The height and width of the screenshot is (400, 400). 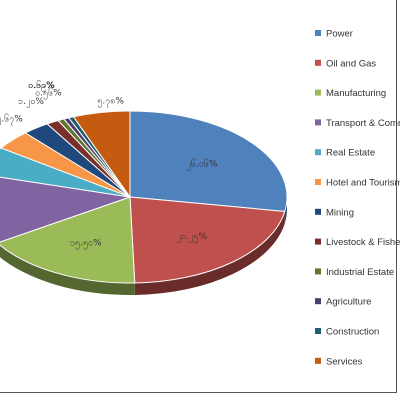 What do you see at coordinates (201, 165) in the screenshot?
I see `data-label-0: ၂၆.၀၆%` at bounding box center [201, 165].